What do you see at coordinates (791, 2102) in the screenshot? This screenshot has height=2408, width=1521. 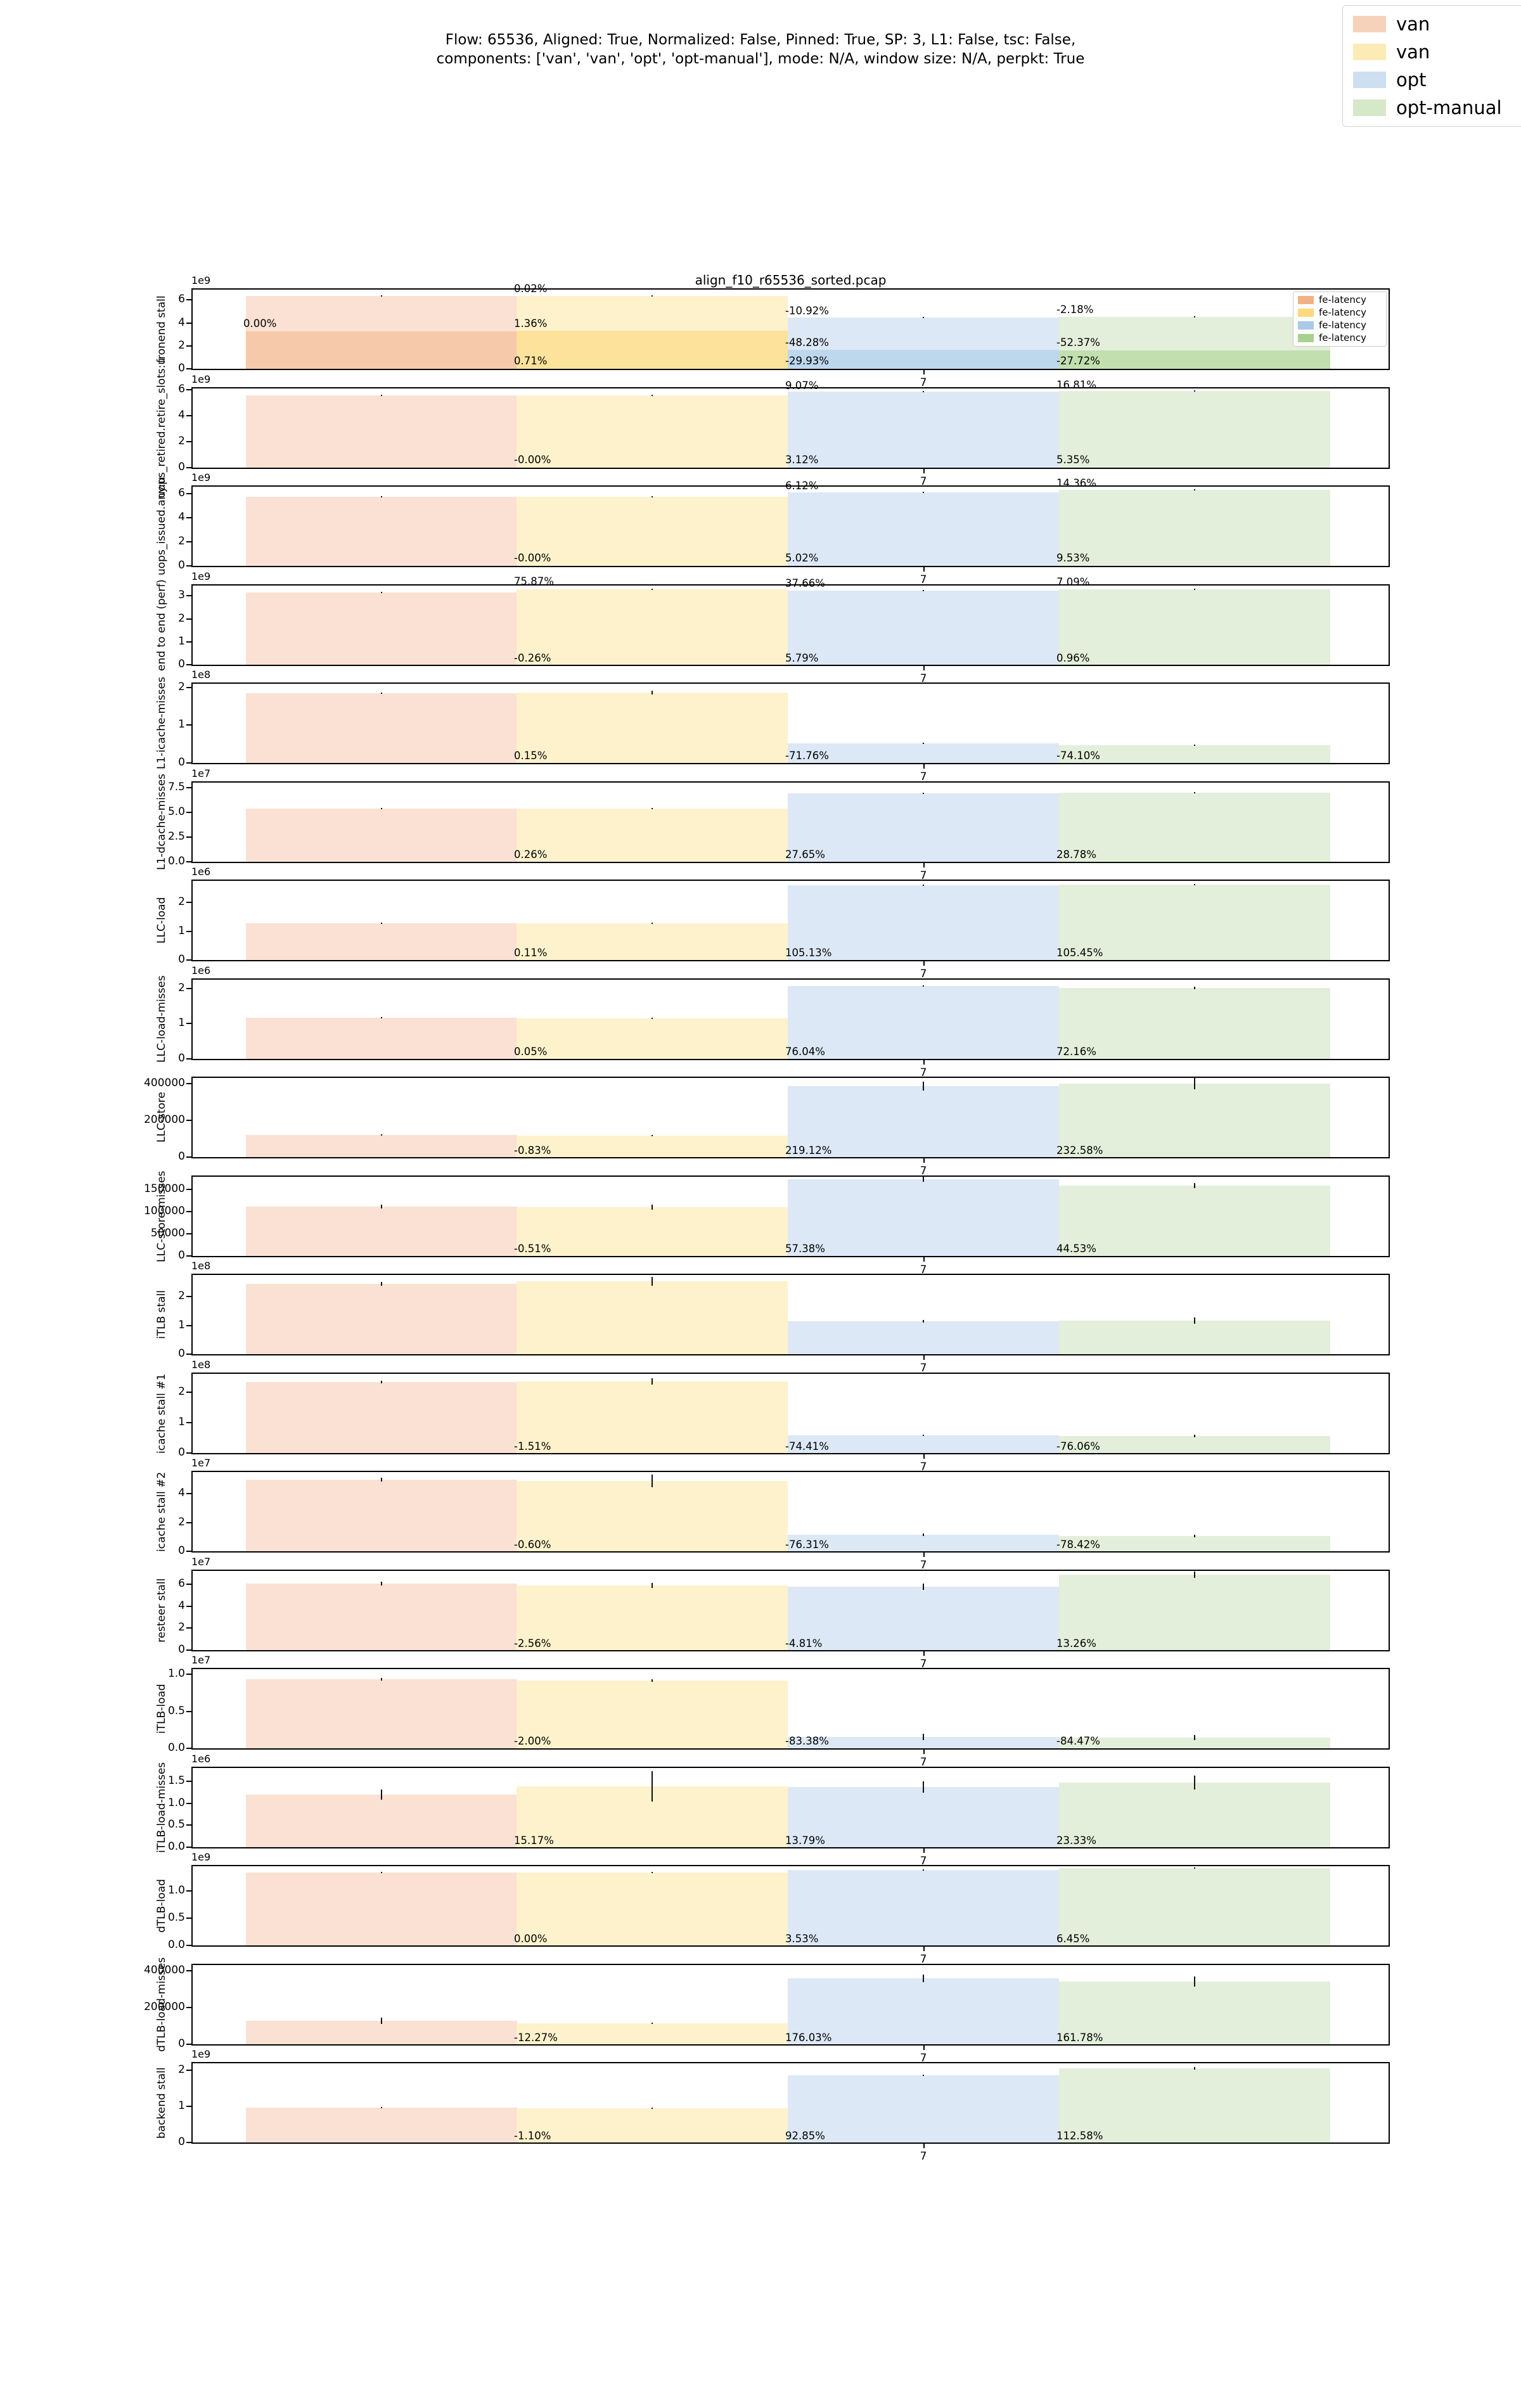 I see `plot-area: -1.10% 92.85% 112.58%` at bounding box center [791, 2102].